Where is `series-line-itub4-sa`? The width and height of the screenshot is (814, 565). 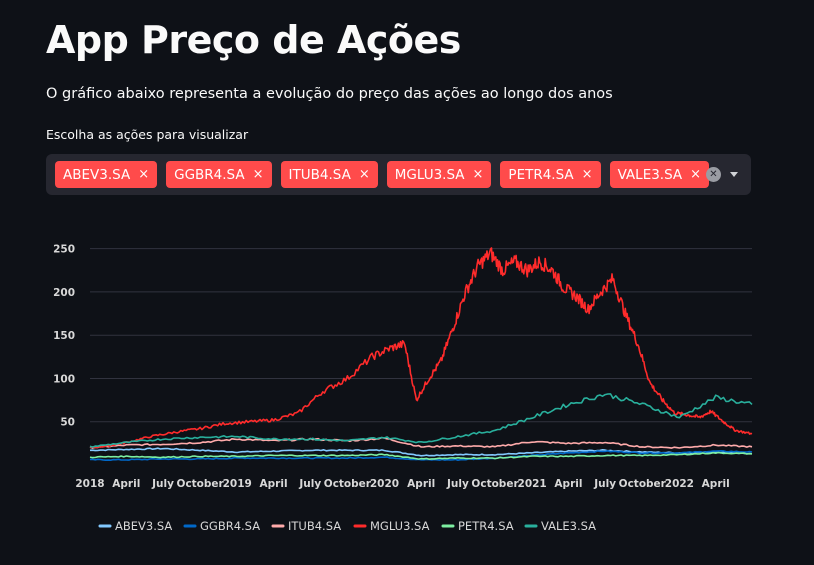
series-line-itub4-sa is located at coordinates (421, 442).